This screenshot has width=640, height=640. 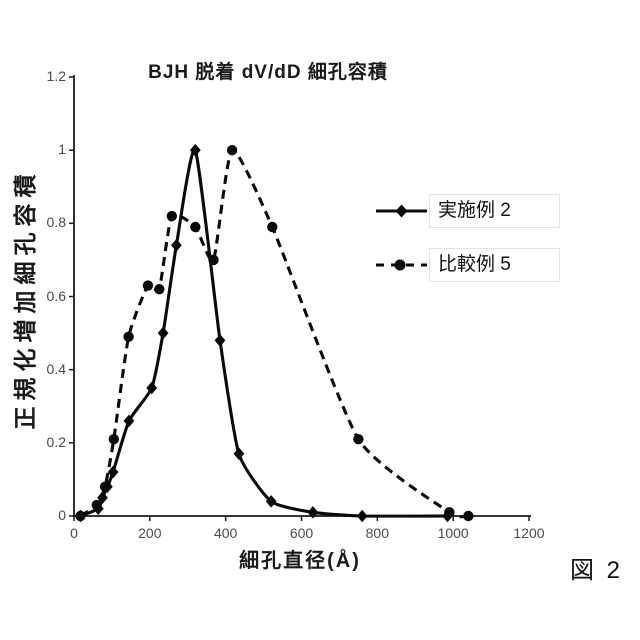 What do you see at coordinates (56, 295) in the screenshot?
I see `y-tick-label-0.6: 0.6` at bounding box center [56, 295].